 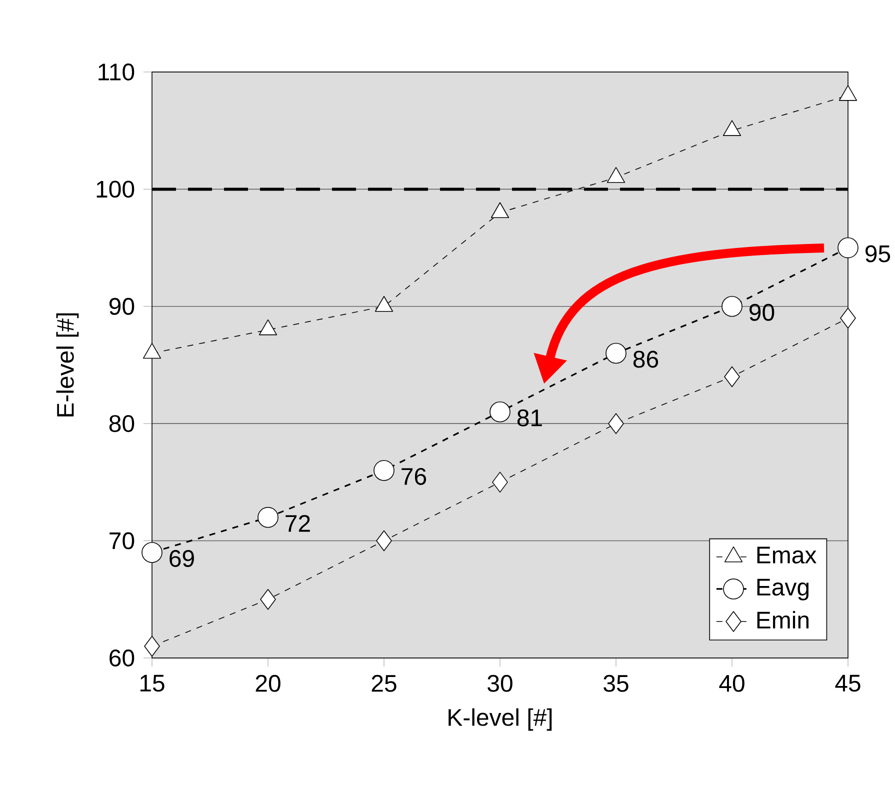 I want to click on x-tick-label: 30, so click(x=500, y=683).